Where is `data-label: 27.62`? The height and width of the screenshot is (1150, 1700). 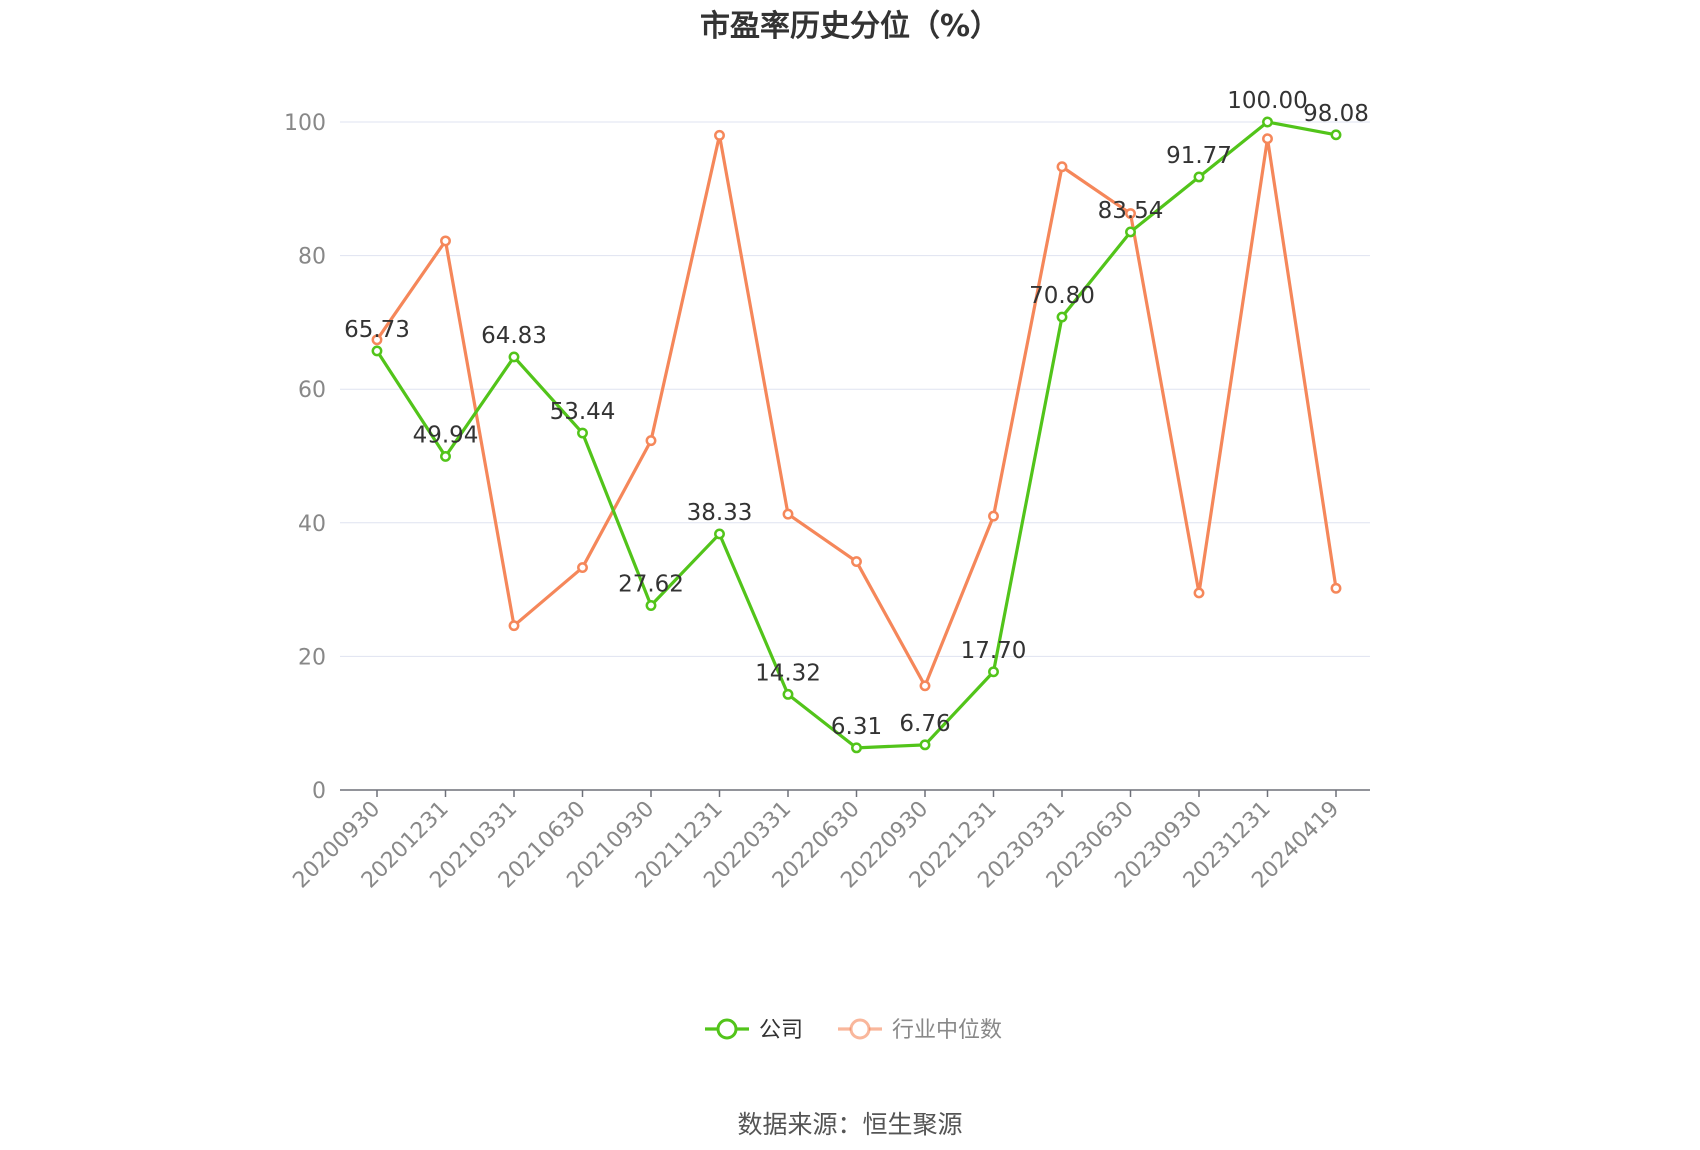 data-label: 27.62 is located at coordinates (651, 584).